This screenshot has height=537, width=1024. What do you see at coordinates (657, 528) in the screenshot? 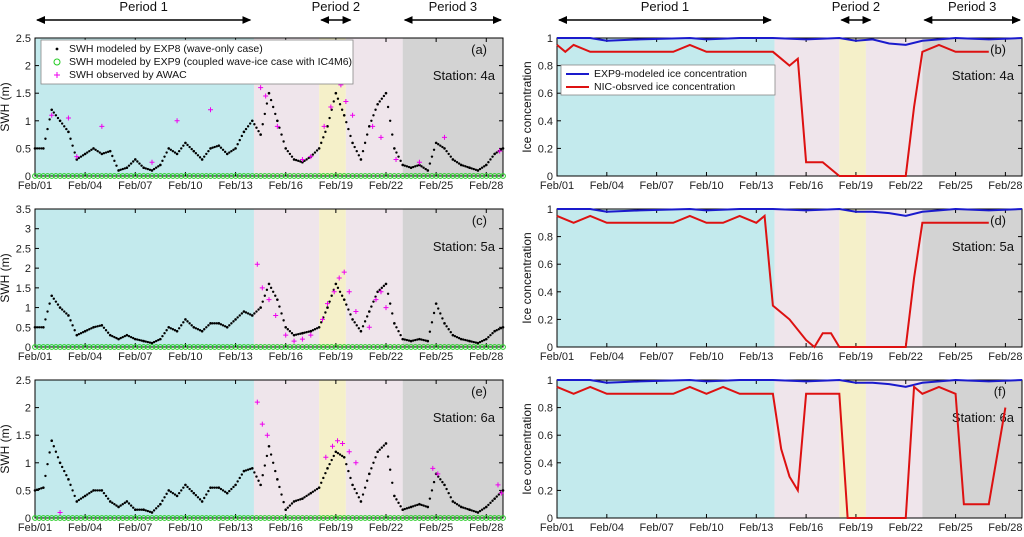
I see `x-tick-label: Feb/07` at bounding box center [657, 528].